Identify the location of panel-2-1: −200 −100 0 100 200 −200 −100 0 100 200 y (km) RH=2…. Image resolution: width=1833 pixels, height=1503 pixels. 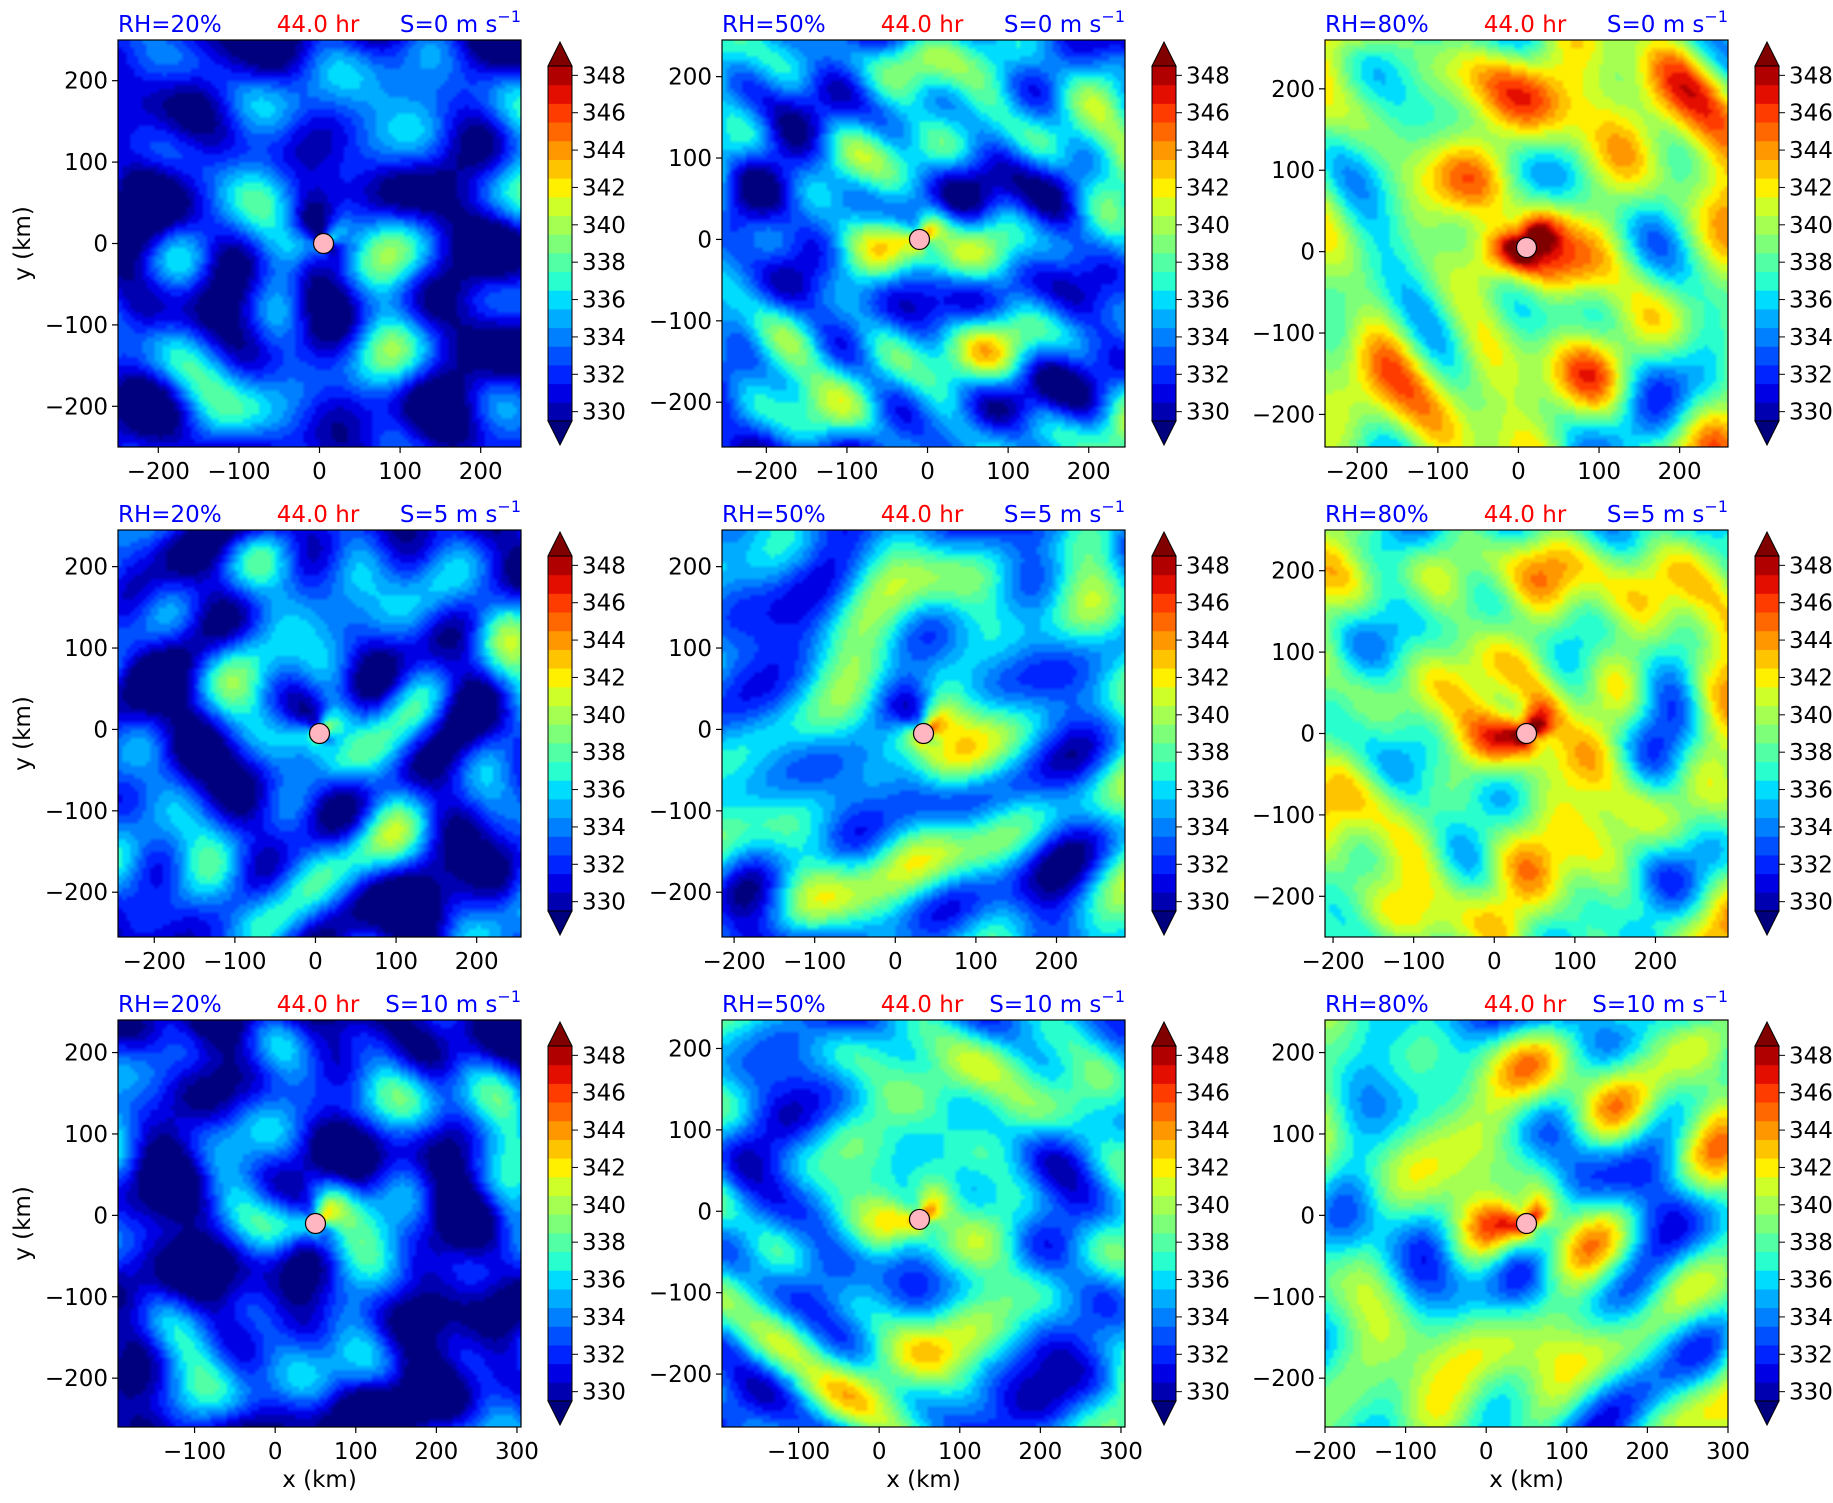
(318, 736).